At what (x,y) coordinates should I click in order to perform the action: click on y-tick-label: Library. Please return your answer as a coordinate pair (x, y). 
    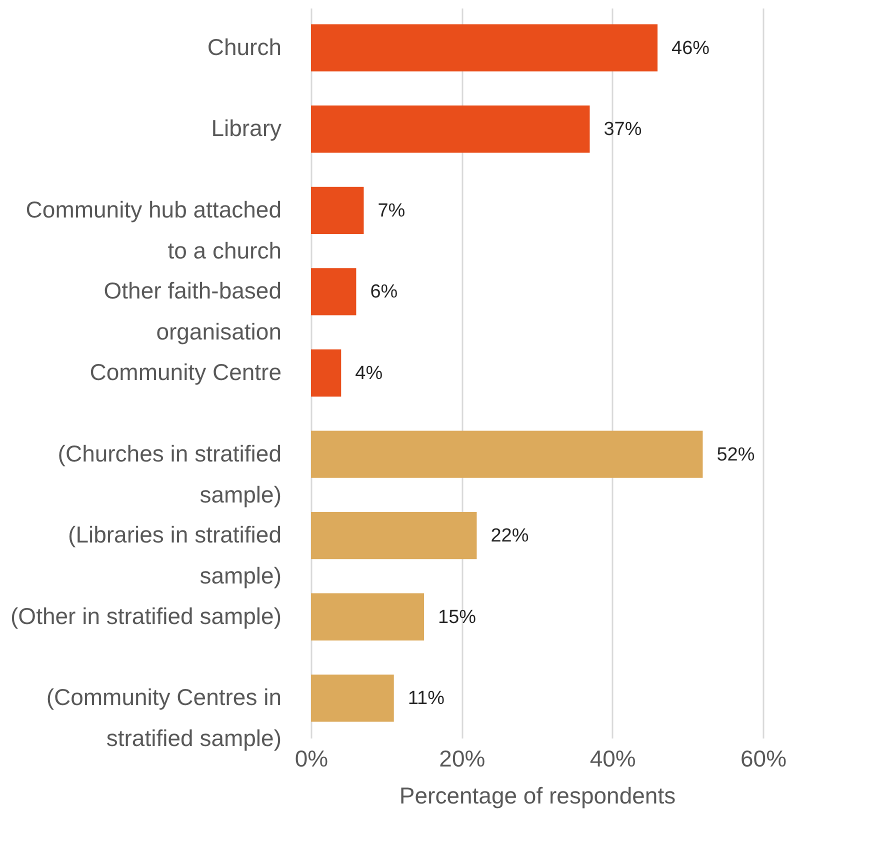
    Looking at the image, I should click on (246, 128).